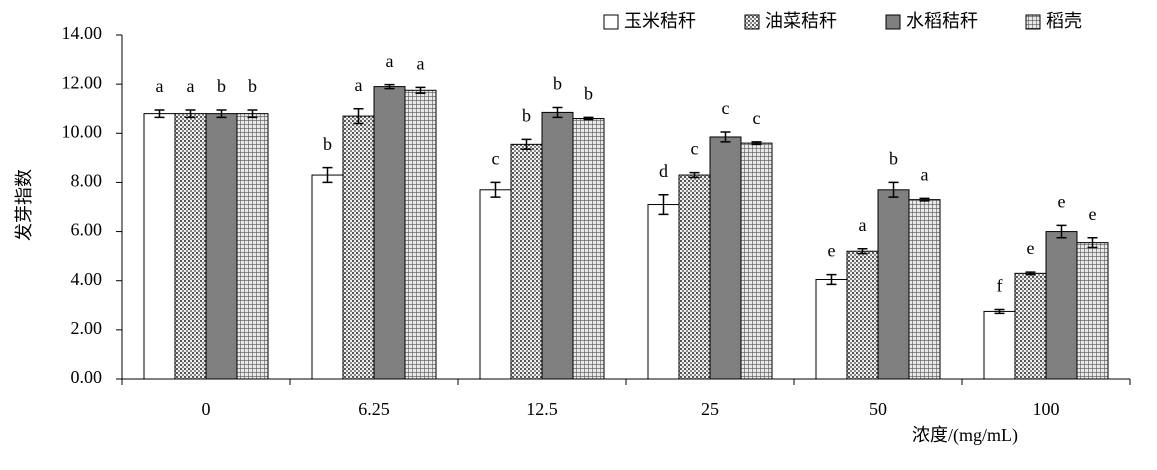 This screenshot has height=470, width=1157. What do you see at coordinates (87, 279) in the screenshot?
I see `y-tick-label: 4.00` at bounding box center [87, 279].